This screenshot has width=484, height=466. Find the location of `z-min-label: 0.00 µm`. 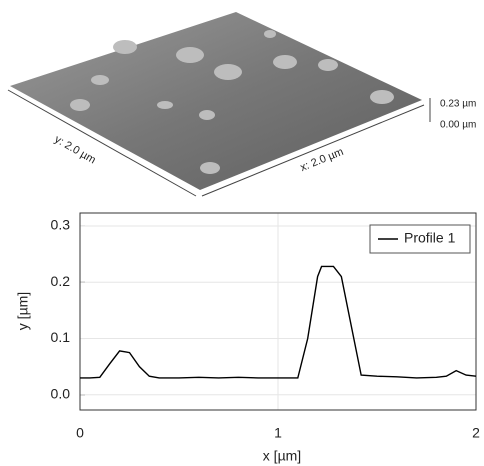

z-min-label: 0.00 µm is located at coordinates (458, 125).